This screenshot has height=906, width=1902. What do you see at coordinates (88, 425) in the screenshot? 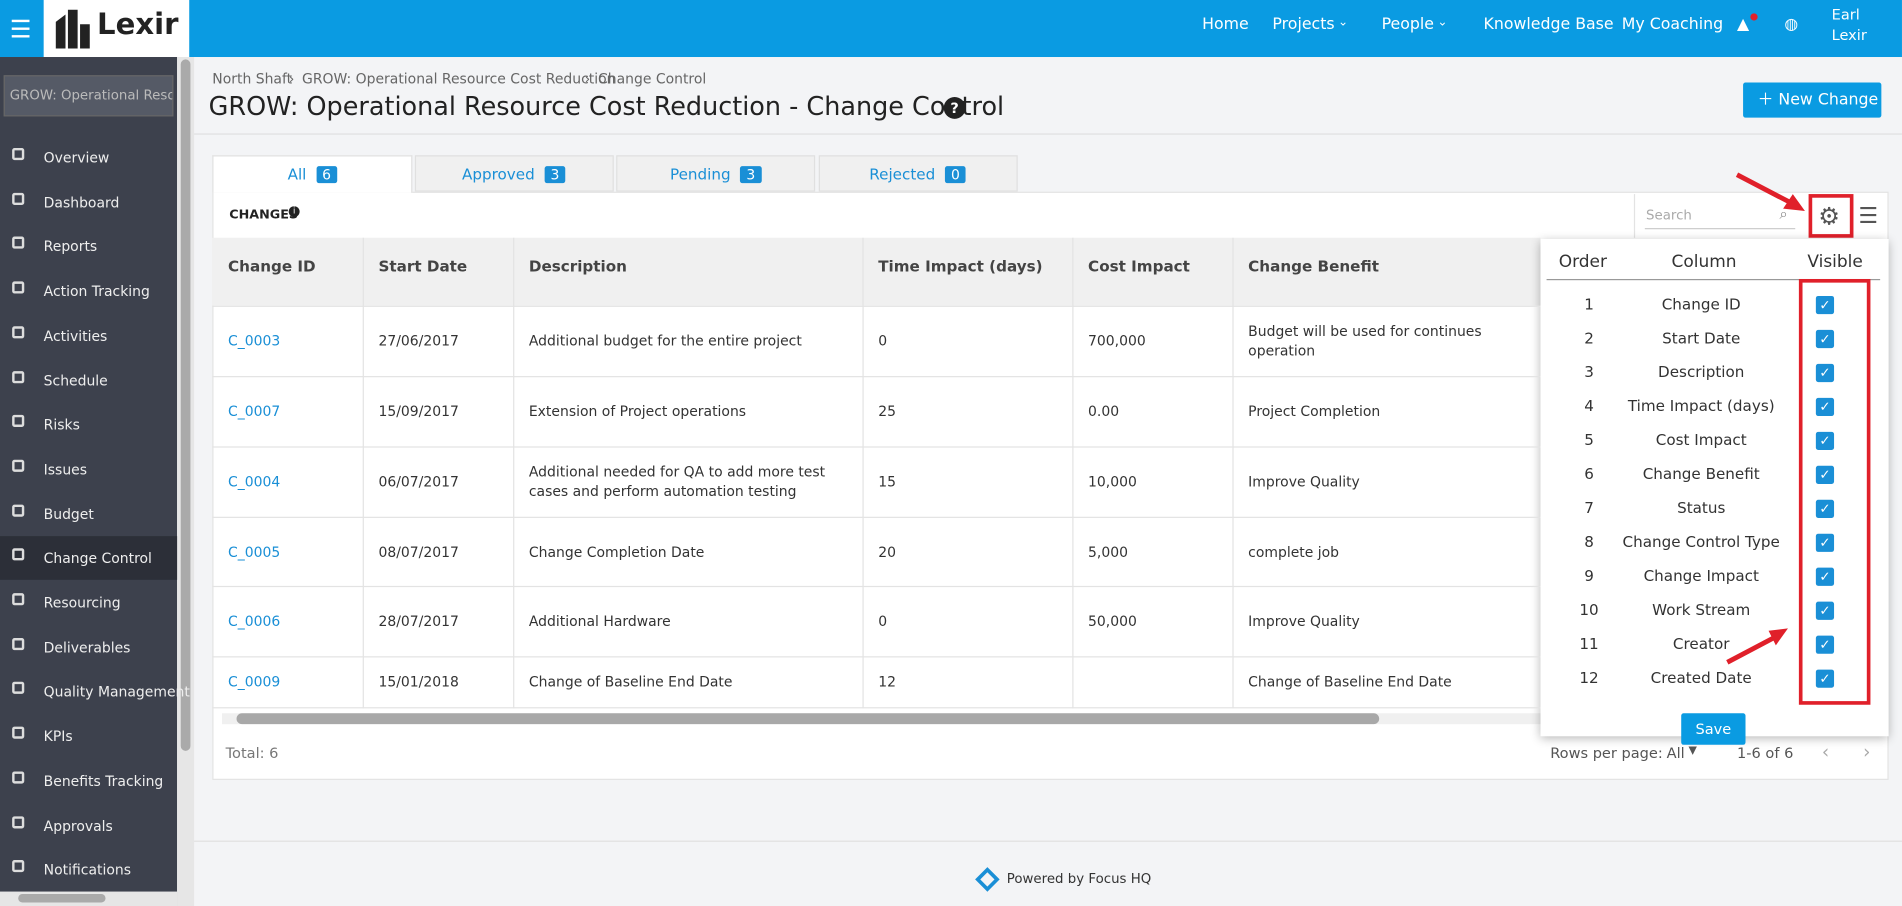
I see `sidebar-item: Risks` at bounding box center [88, 425].